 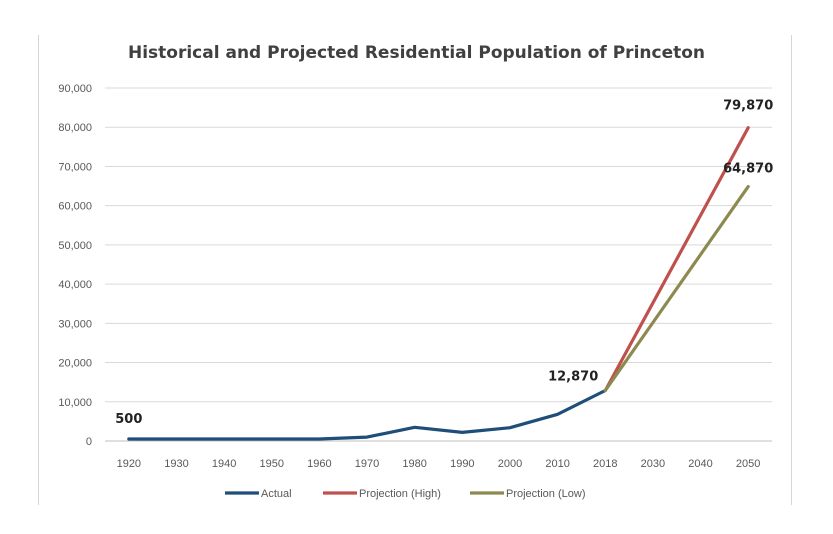 What do you see at coordinates (75, 403) in the screenshot?
I see `y-tick-label: 10,000` at bounding box center [75, 403].